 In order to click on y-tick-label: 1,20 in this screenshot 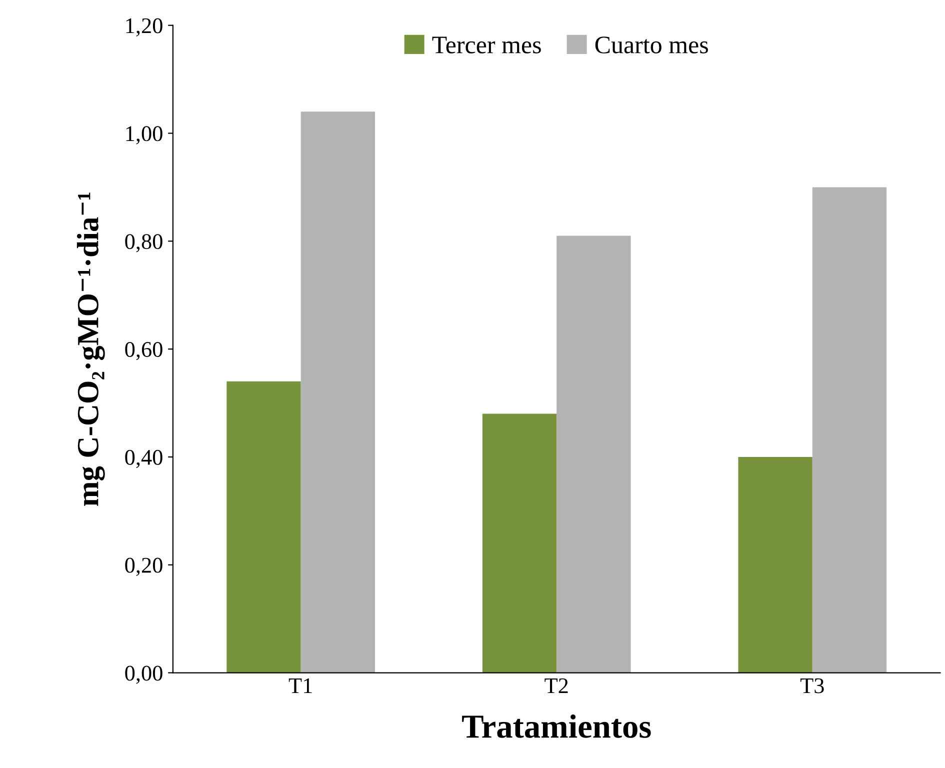, I will do `click(144, 27)`.